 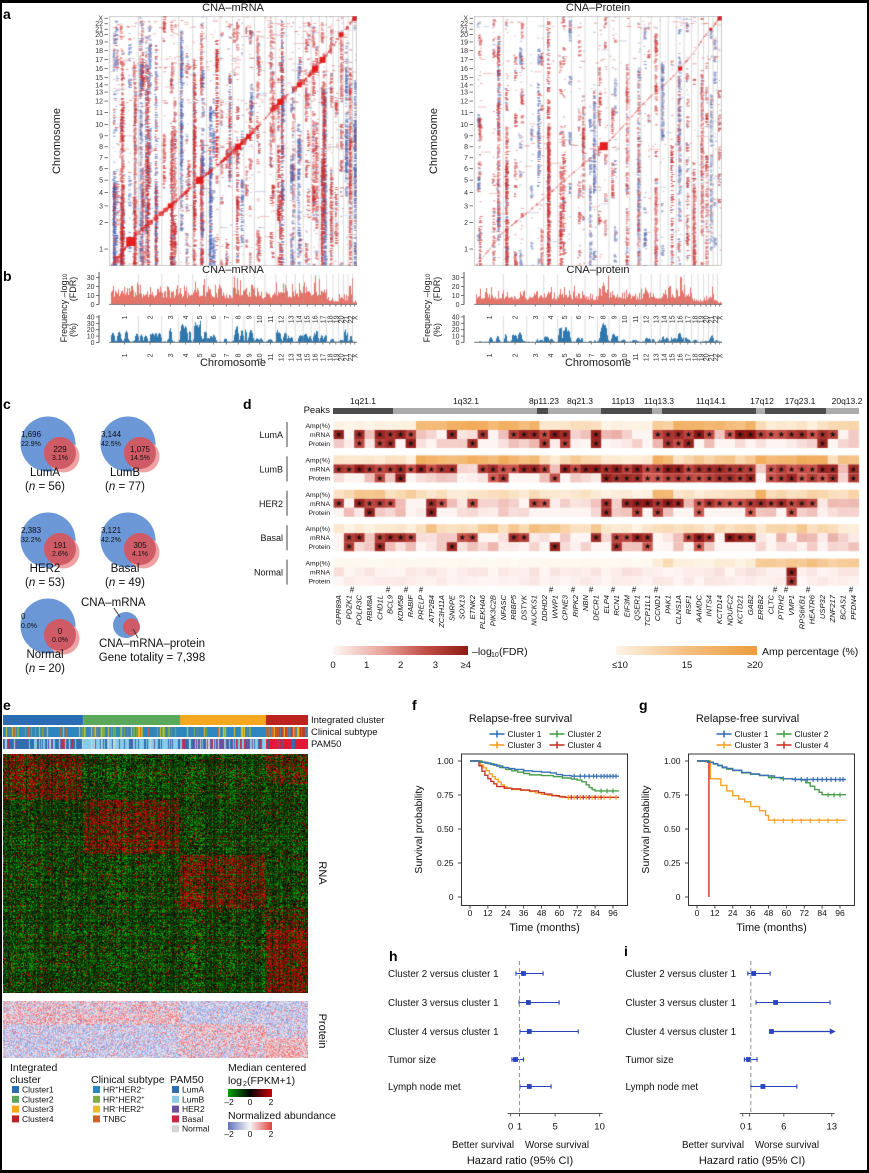 What do you see at coordinates (464, 69) in the screenshot?
I see `svg-text: 16` at bounding box center [464, 69].